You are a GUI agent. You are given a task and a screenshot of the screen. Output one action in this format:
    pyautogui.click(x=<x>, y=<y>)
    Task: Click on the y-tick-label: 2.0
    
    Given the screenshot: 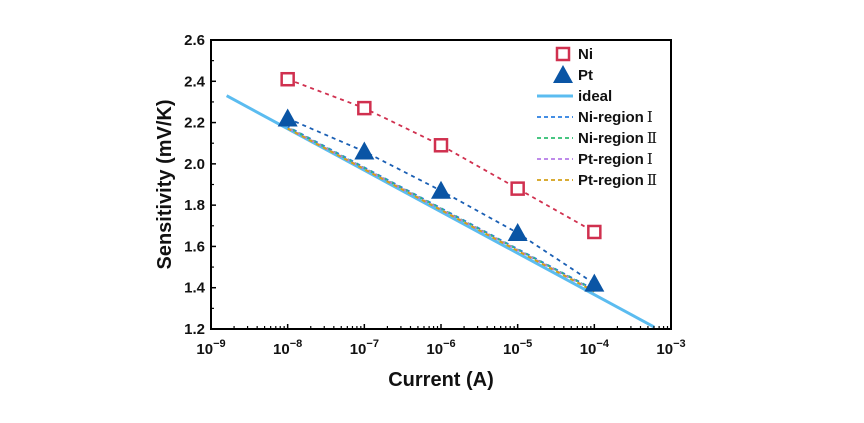 What is the action you would take?
    pyautogui.click(x=194, y=164)
    